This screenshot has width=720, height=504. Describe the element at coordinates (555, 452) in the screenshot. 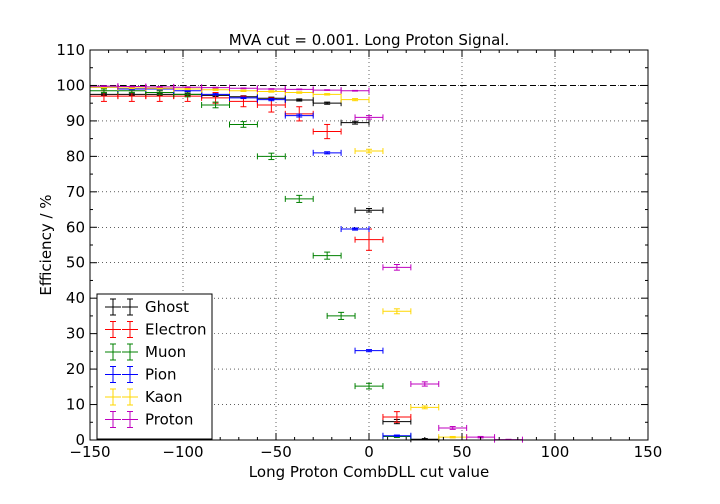

I see `x-tick-label: 100` at that location.